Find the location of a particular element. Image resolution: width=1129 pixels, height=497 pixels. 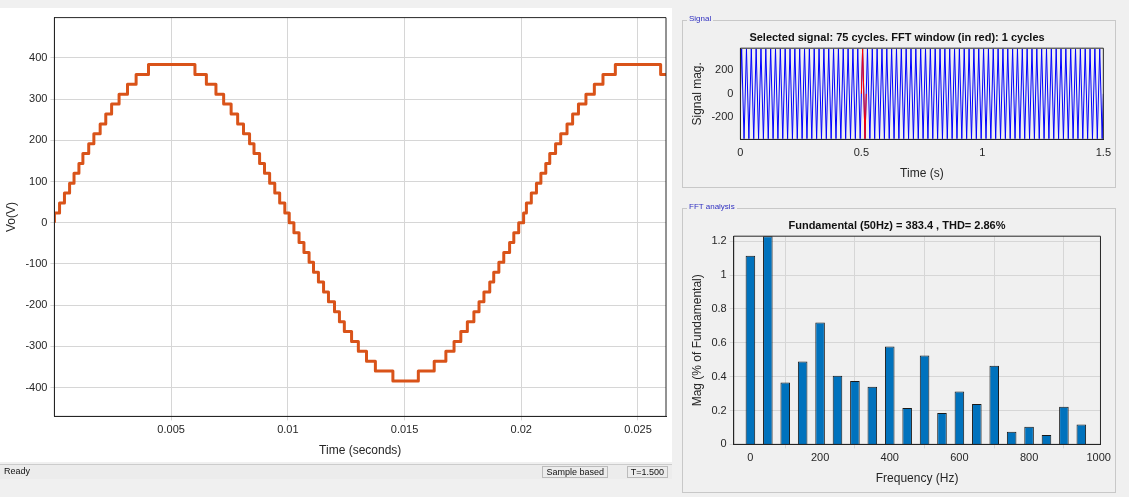

x-tick-label: 600 is located at coordinates (959, 457).